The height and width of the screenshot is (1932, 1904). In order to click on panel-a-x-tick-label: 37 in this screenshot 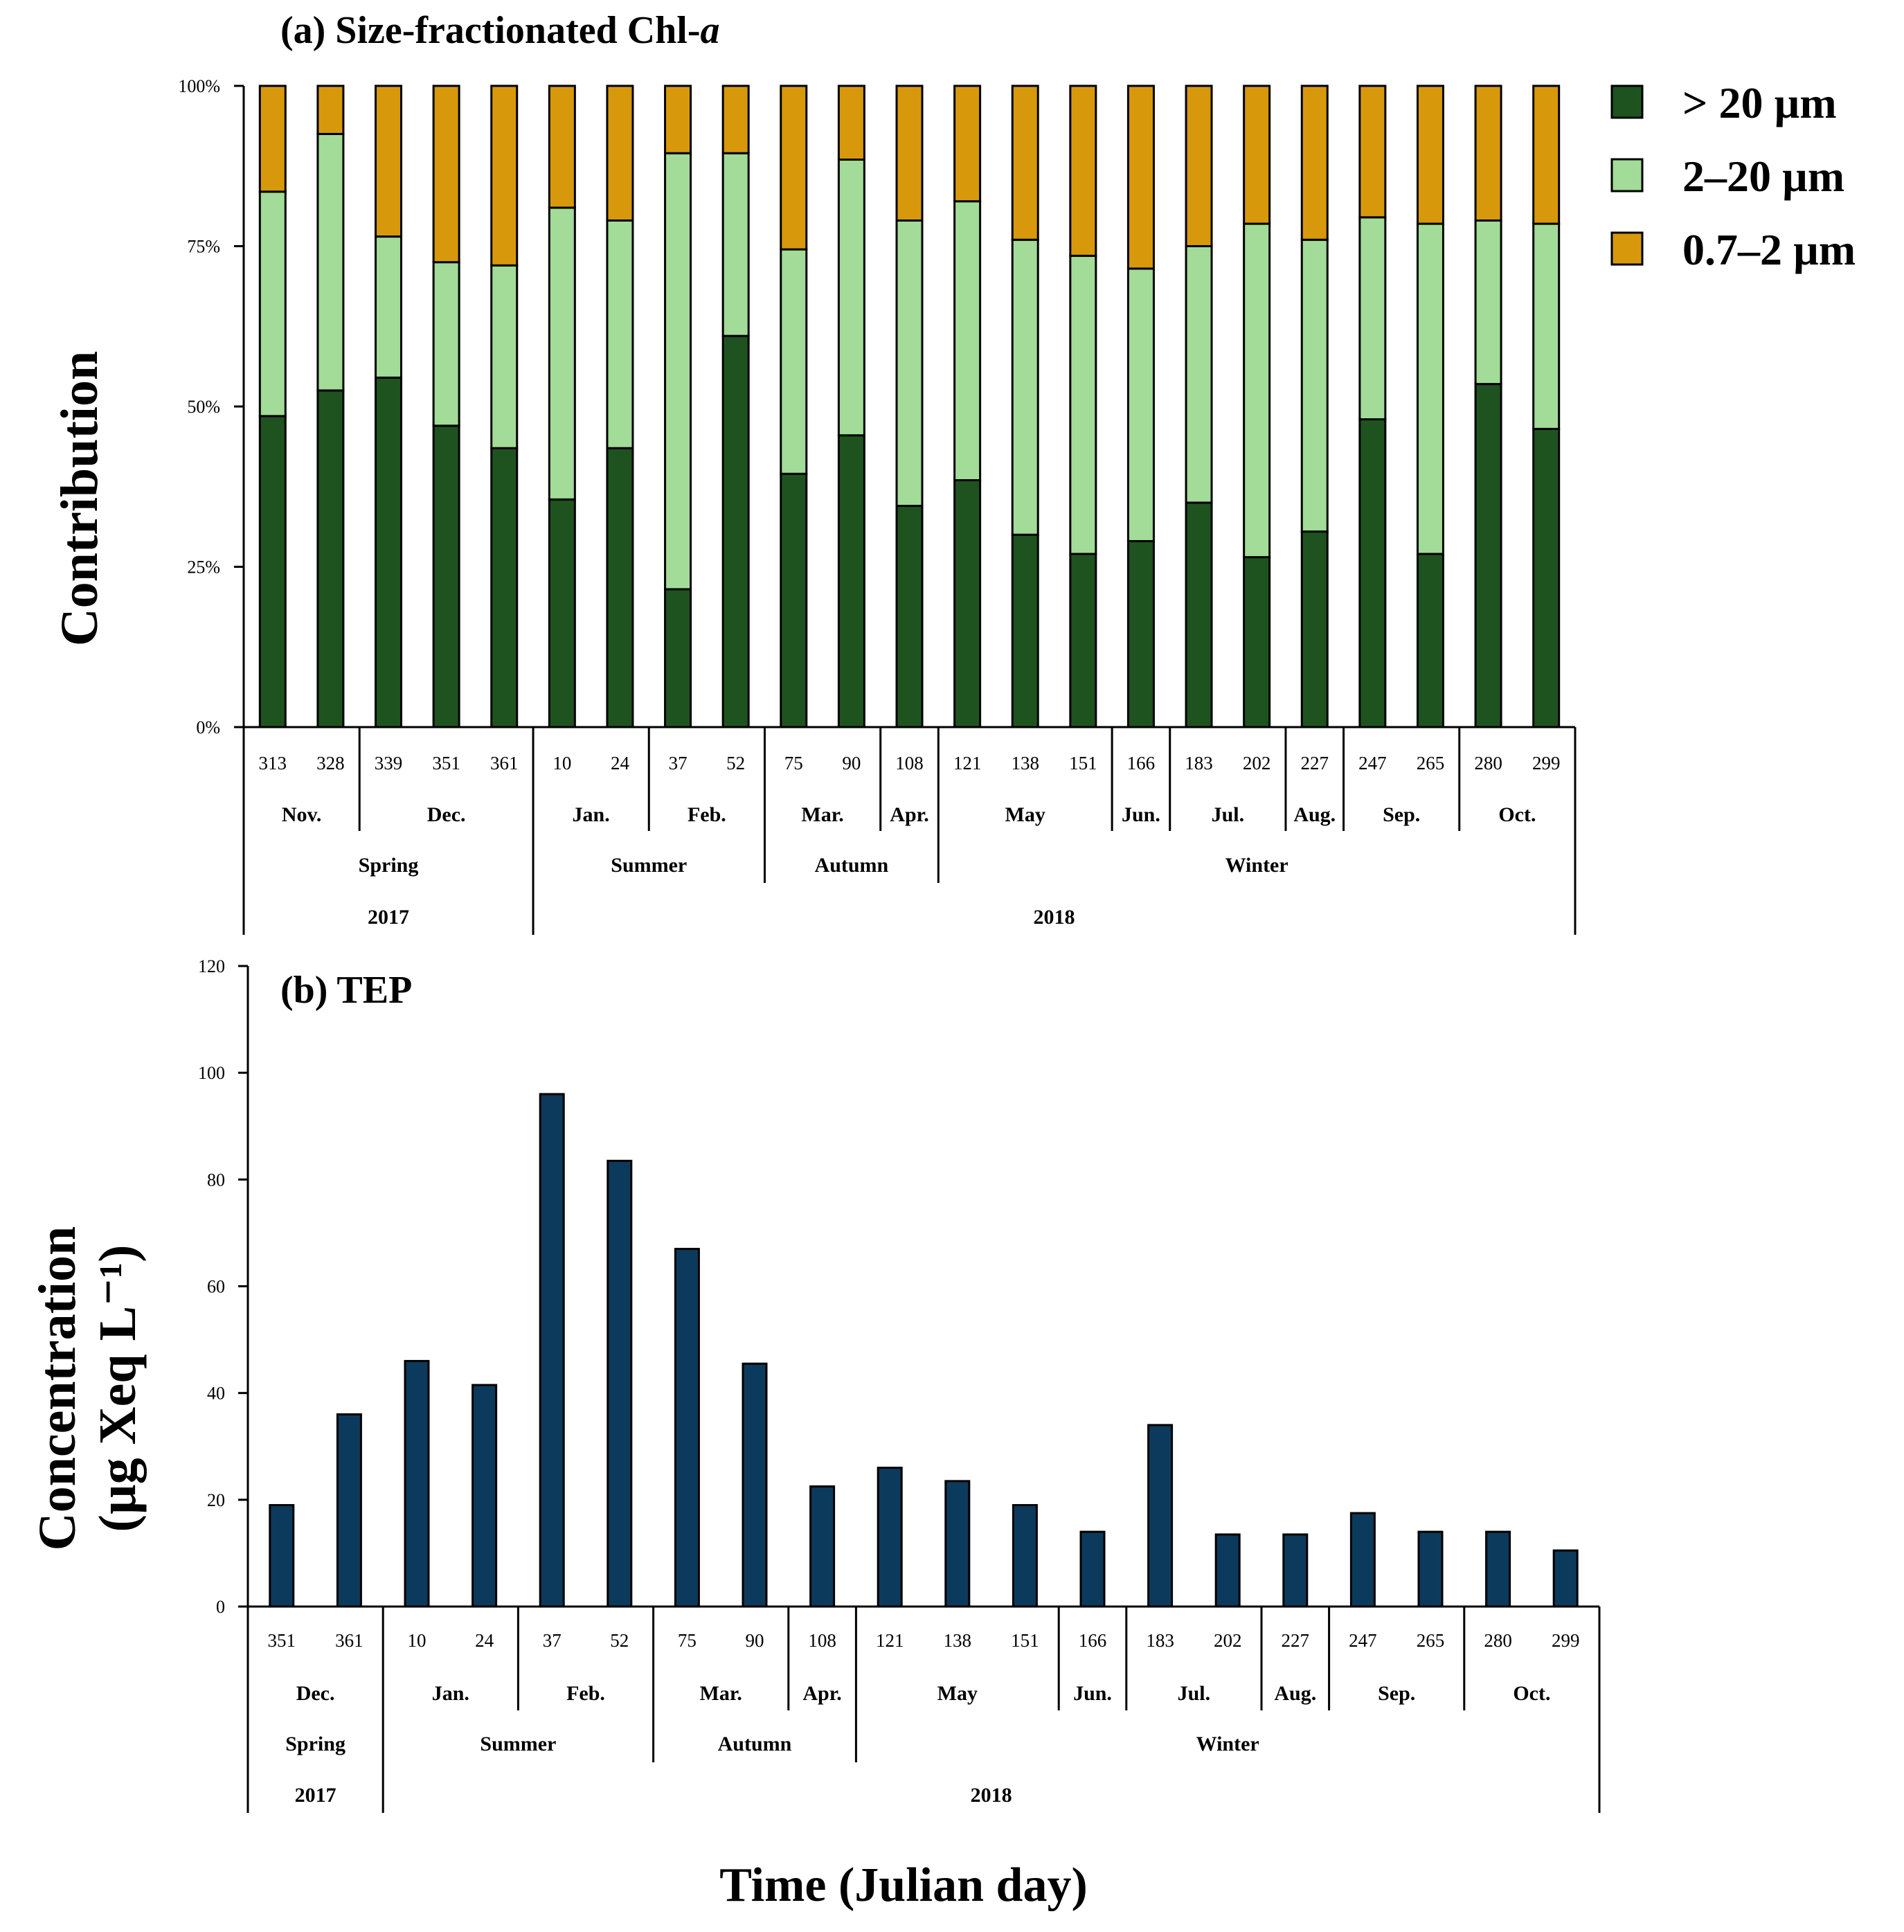, I will do `click(679, 763)`.